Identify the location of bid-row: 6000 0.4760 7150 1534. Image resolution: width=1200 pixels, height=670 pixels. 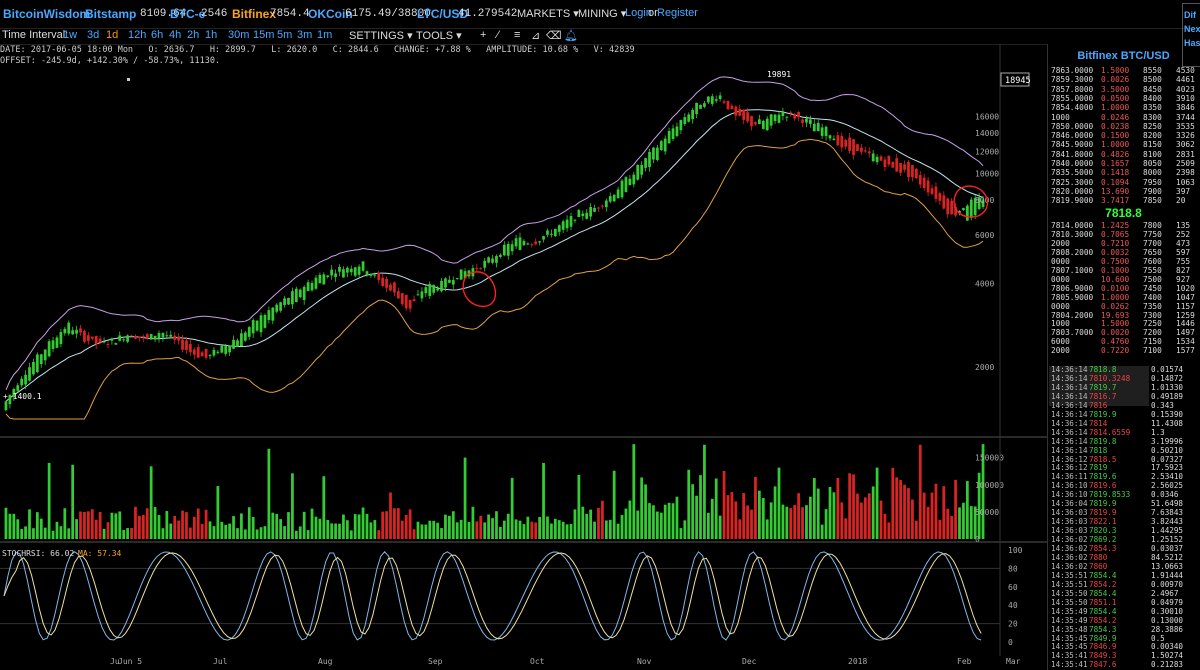
(1125, 342).